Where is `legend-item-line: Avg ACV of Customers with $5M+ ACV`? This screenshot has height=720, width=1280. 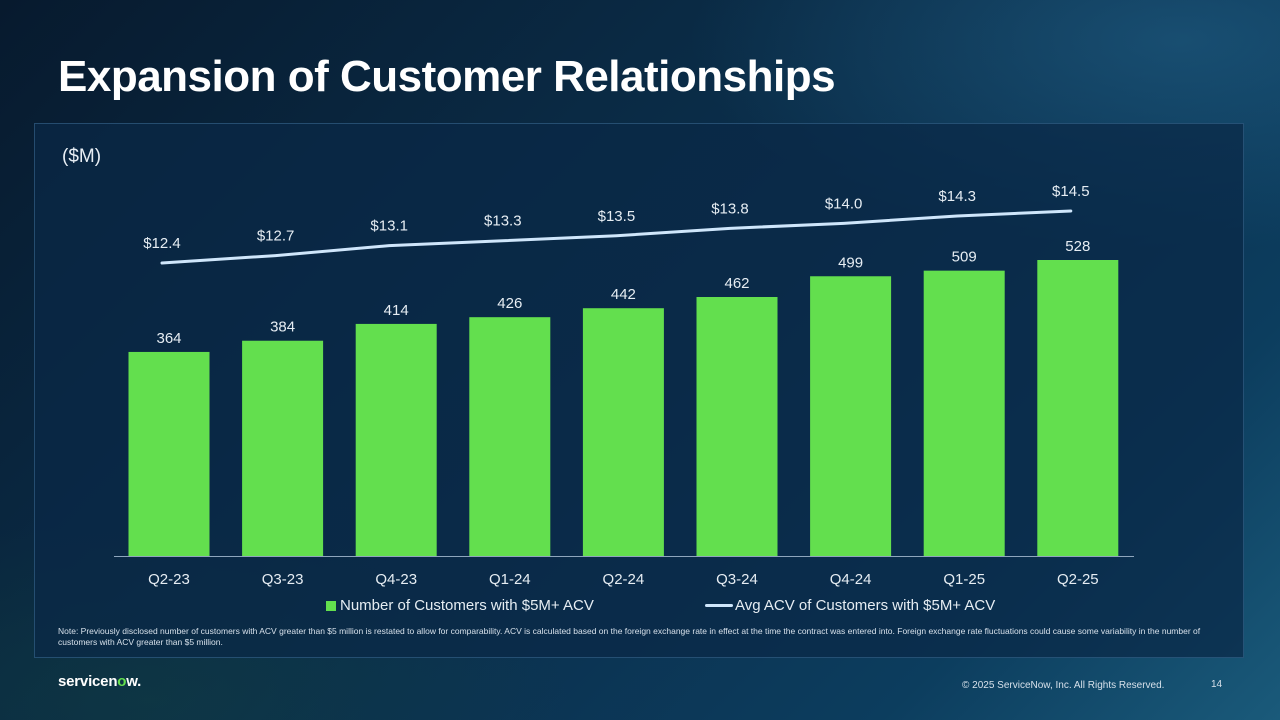 legend-item-line: Avg ACV of Customers with $5M+ ACV is located at coordinates (850, 605).